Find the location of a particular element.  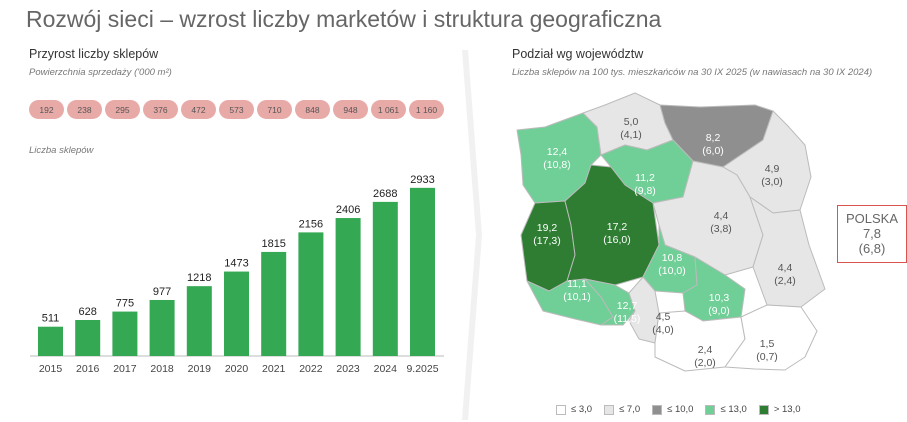

legend-item: ≤ 13,0 is located at coordinates (726, 409).